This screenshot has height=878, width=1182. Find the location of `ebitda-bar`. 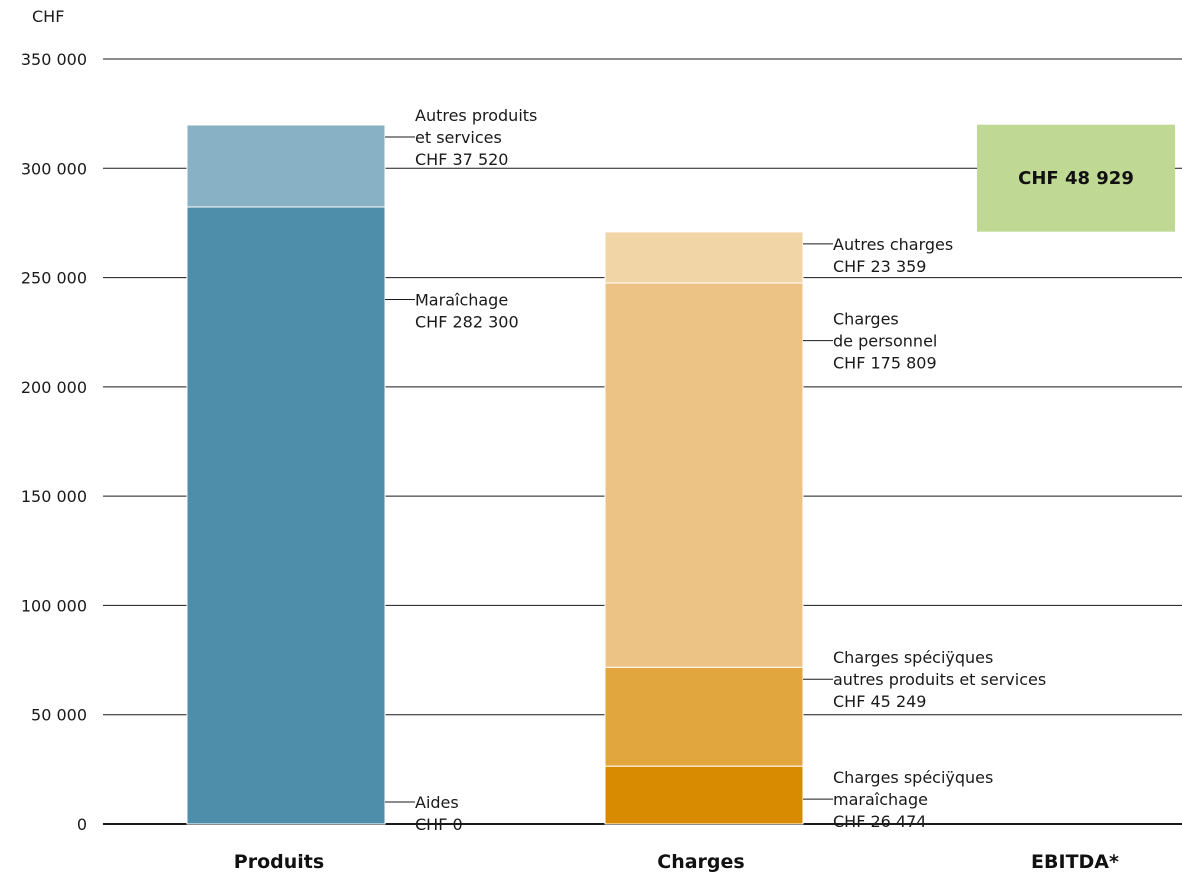

ebitda-bar is located at coordinates (1076, 178).